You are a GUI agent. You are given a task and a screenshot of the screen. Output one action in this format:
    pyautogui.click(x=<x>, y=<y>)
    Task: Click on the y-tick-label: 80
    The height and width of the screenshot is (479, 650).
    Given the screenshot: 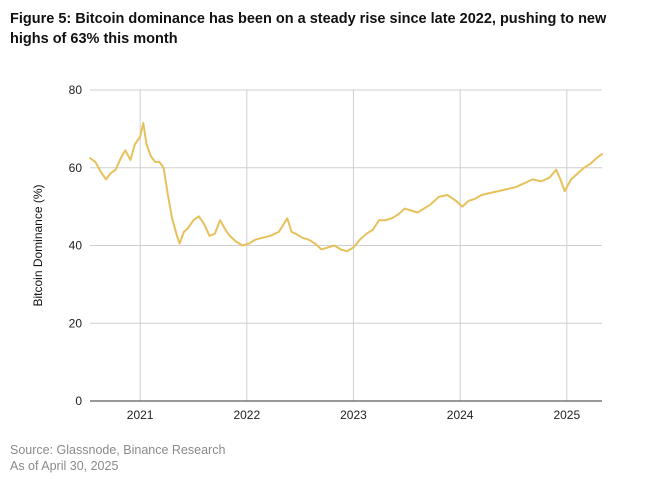 What is the action you would take?
    pyautogui.click(x=76, y=90)
    